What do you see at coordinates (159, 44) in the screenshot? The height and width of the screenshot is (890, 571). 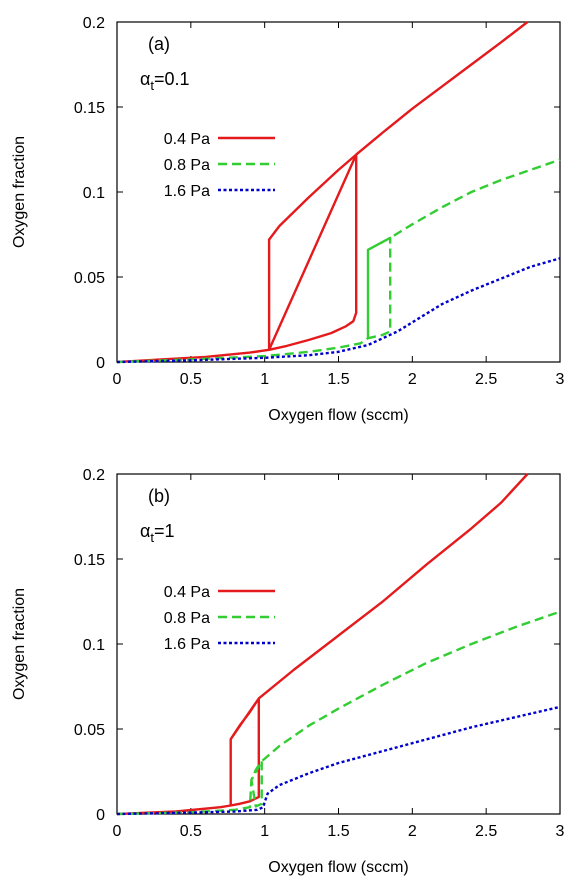 I see `panel-label: (a)` at bounding box center [159, 44].